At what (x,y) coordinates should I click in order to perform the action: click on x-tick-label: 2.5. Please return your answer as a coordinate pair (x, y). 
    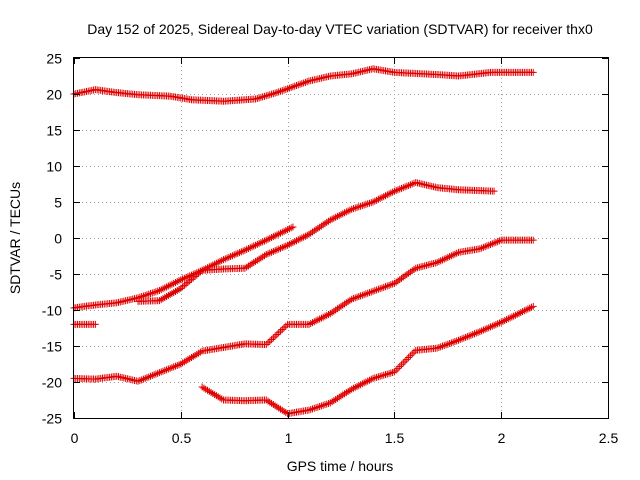
    Looking at the image, I should click on (609, 438).